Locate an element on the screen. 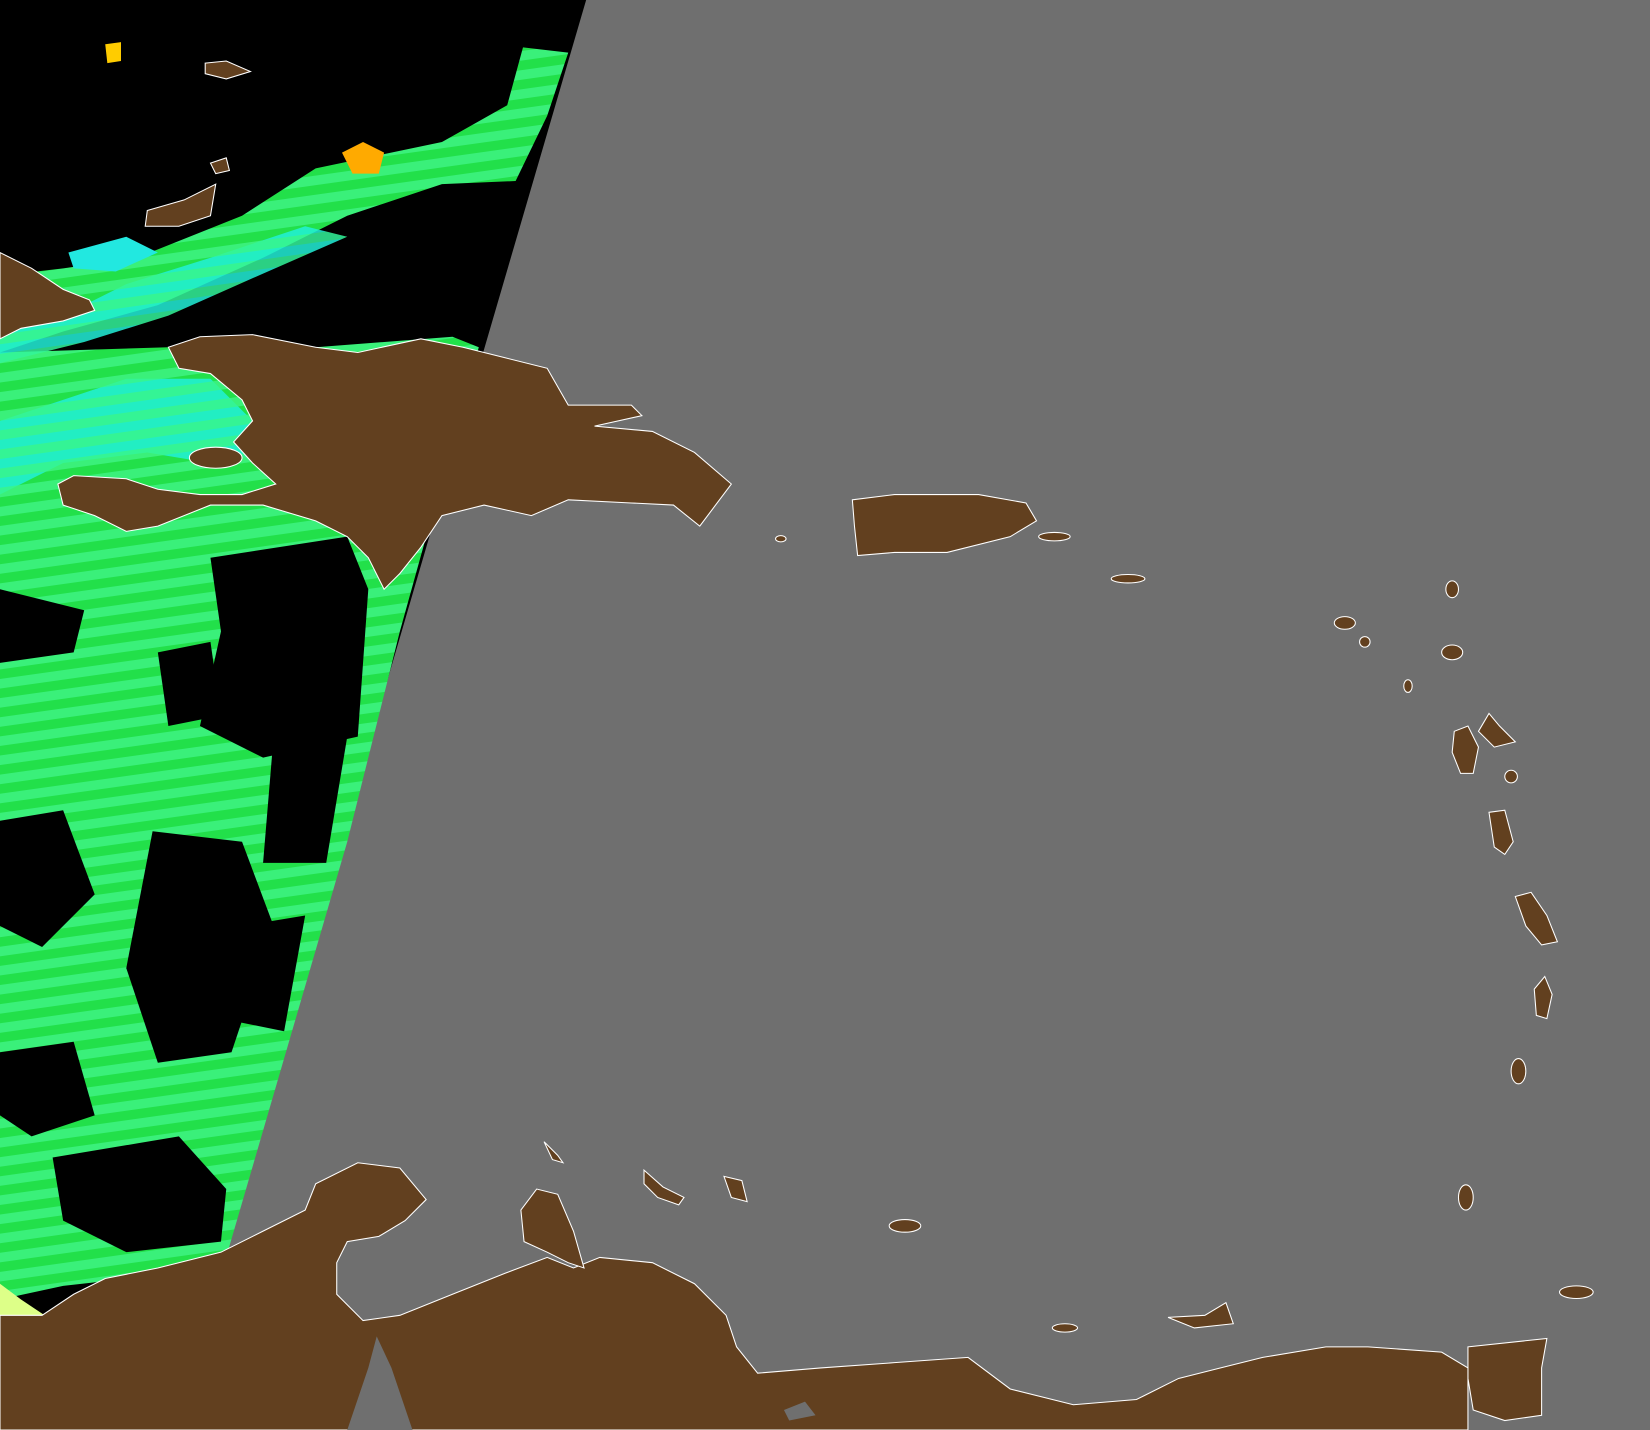 The image size is (1650, 1430). st-lucia-land is located at coordinates (1543, 997).